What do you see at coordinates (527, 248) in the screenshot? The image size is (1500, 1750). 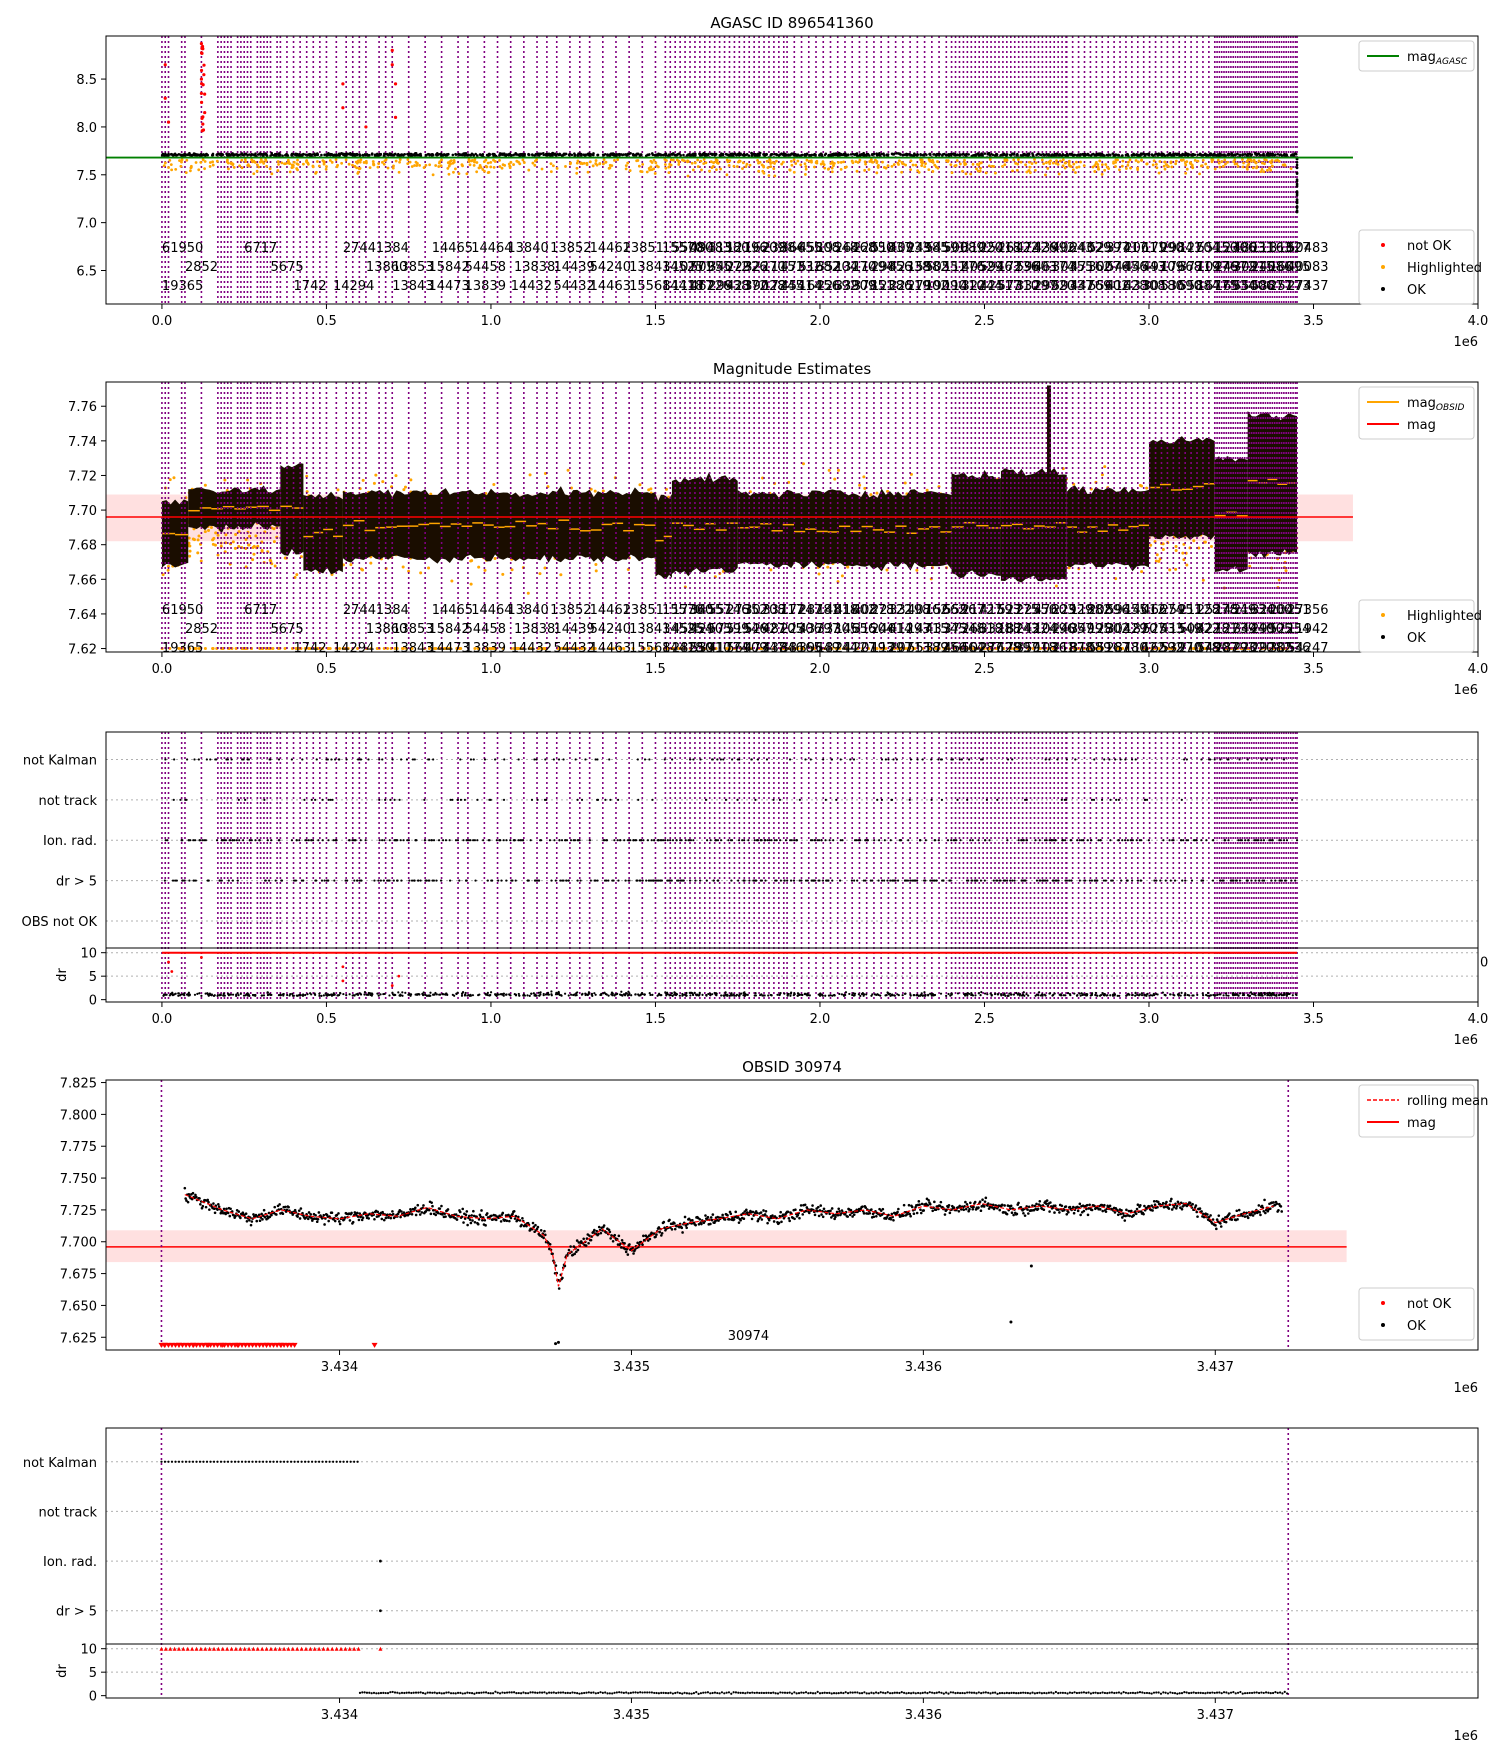 I see `obsid-label: 13840` at bounding box center [527, 248].